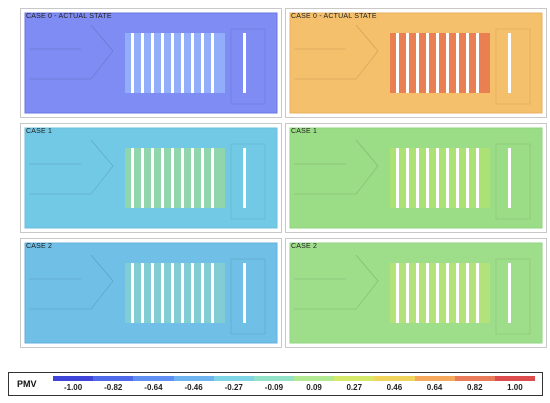 The width and height of the screenshot is (550, 403). What do you see at coordinates (434, 387) in the screenshot?
I see `legend-tick-label: 0.64` at bounding box center [434, 387].